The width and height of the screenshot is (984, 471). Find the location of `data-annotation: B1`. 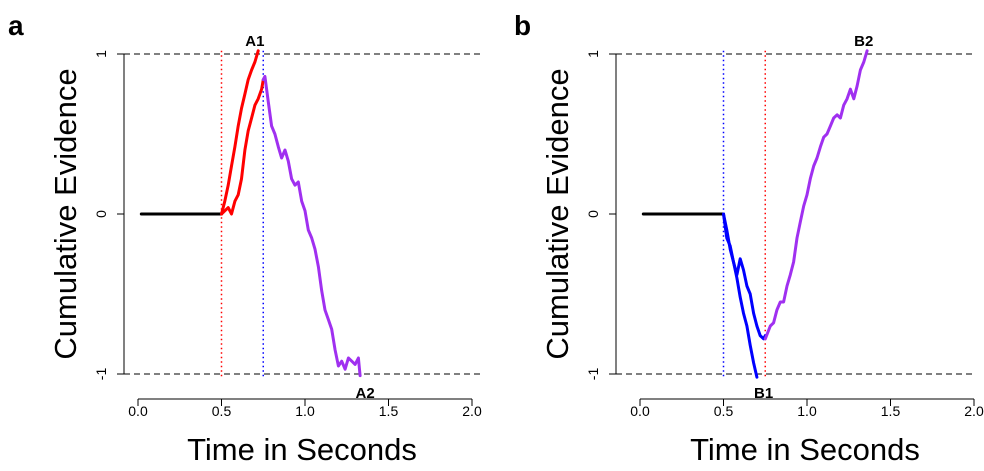

data-annotation: B1 is located at coordinates (763, 393).